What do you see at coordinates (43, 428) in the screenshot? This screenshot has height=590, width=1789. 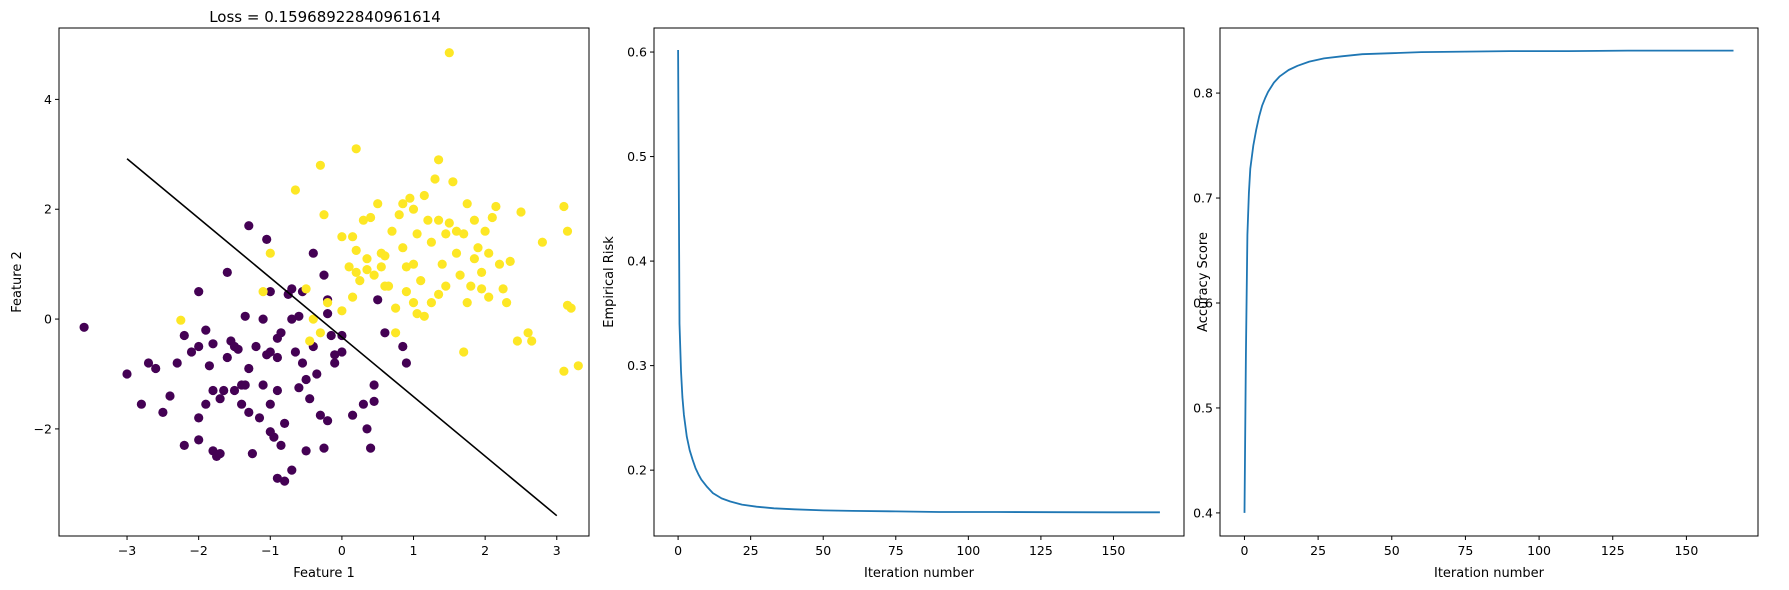 I see `y-tick-label: −2` at bounding box center [43, 428].